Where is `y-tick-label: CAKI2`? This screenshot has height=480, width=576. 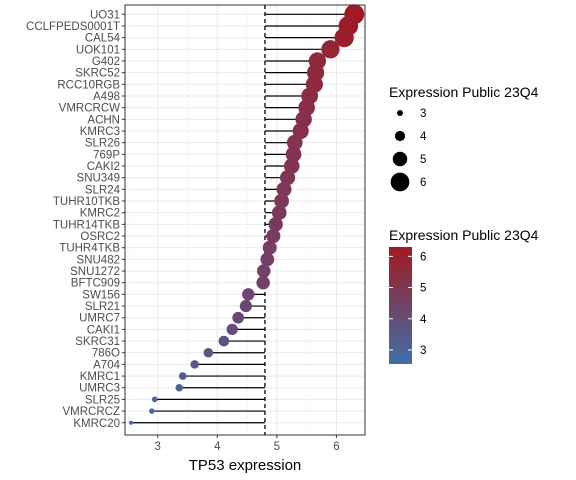
y-tick-label: CAKI2 is located at coordinates (103, 167).